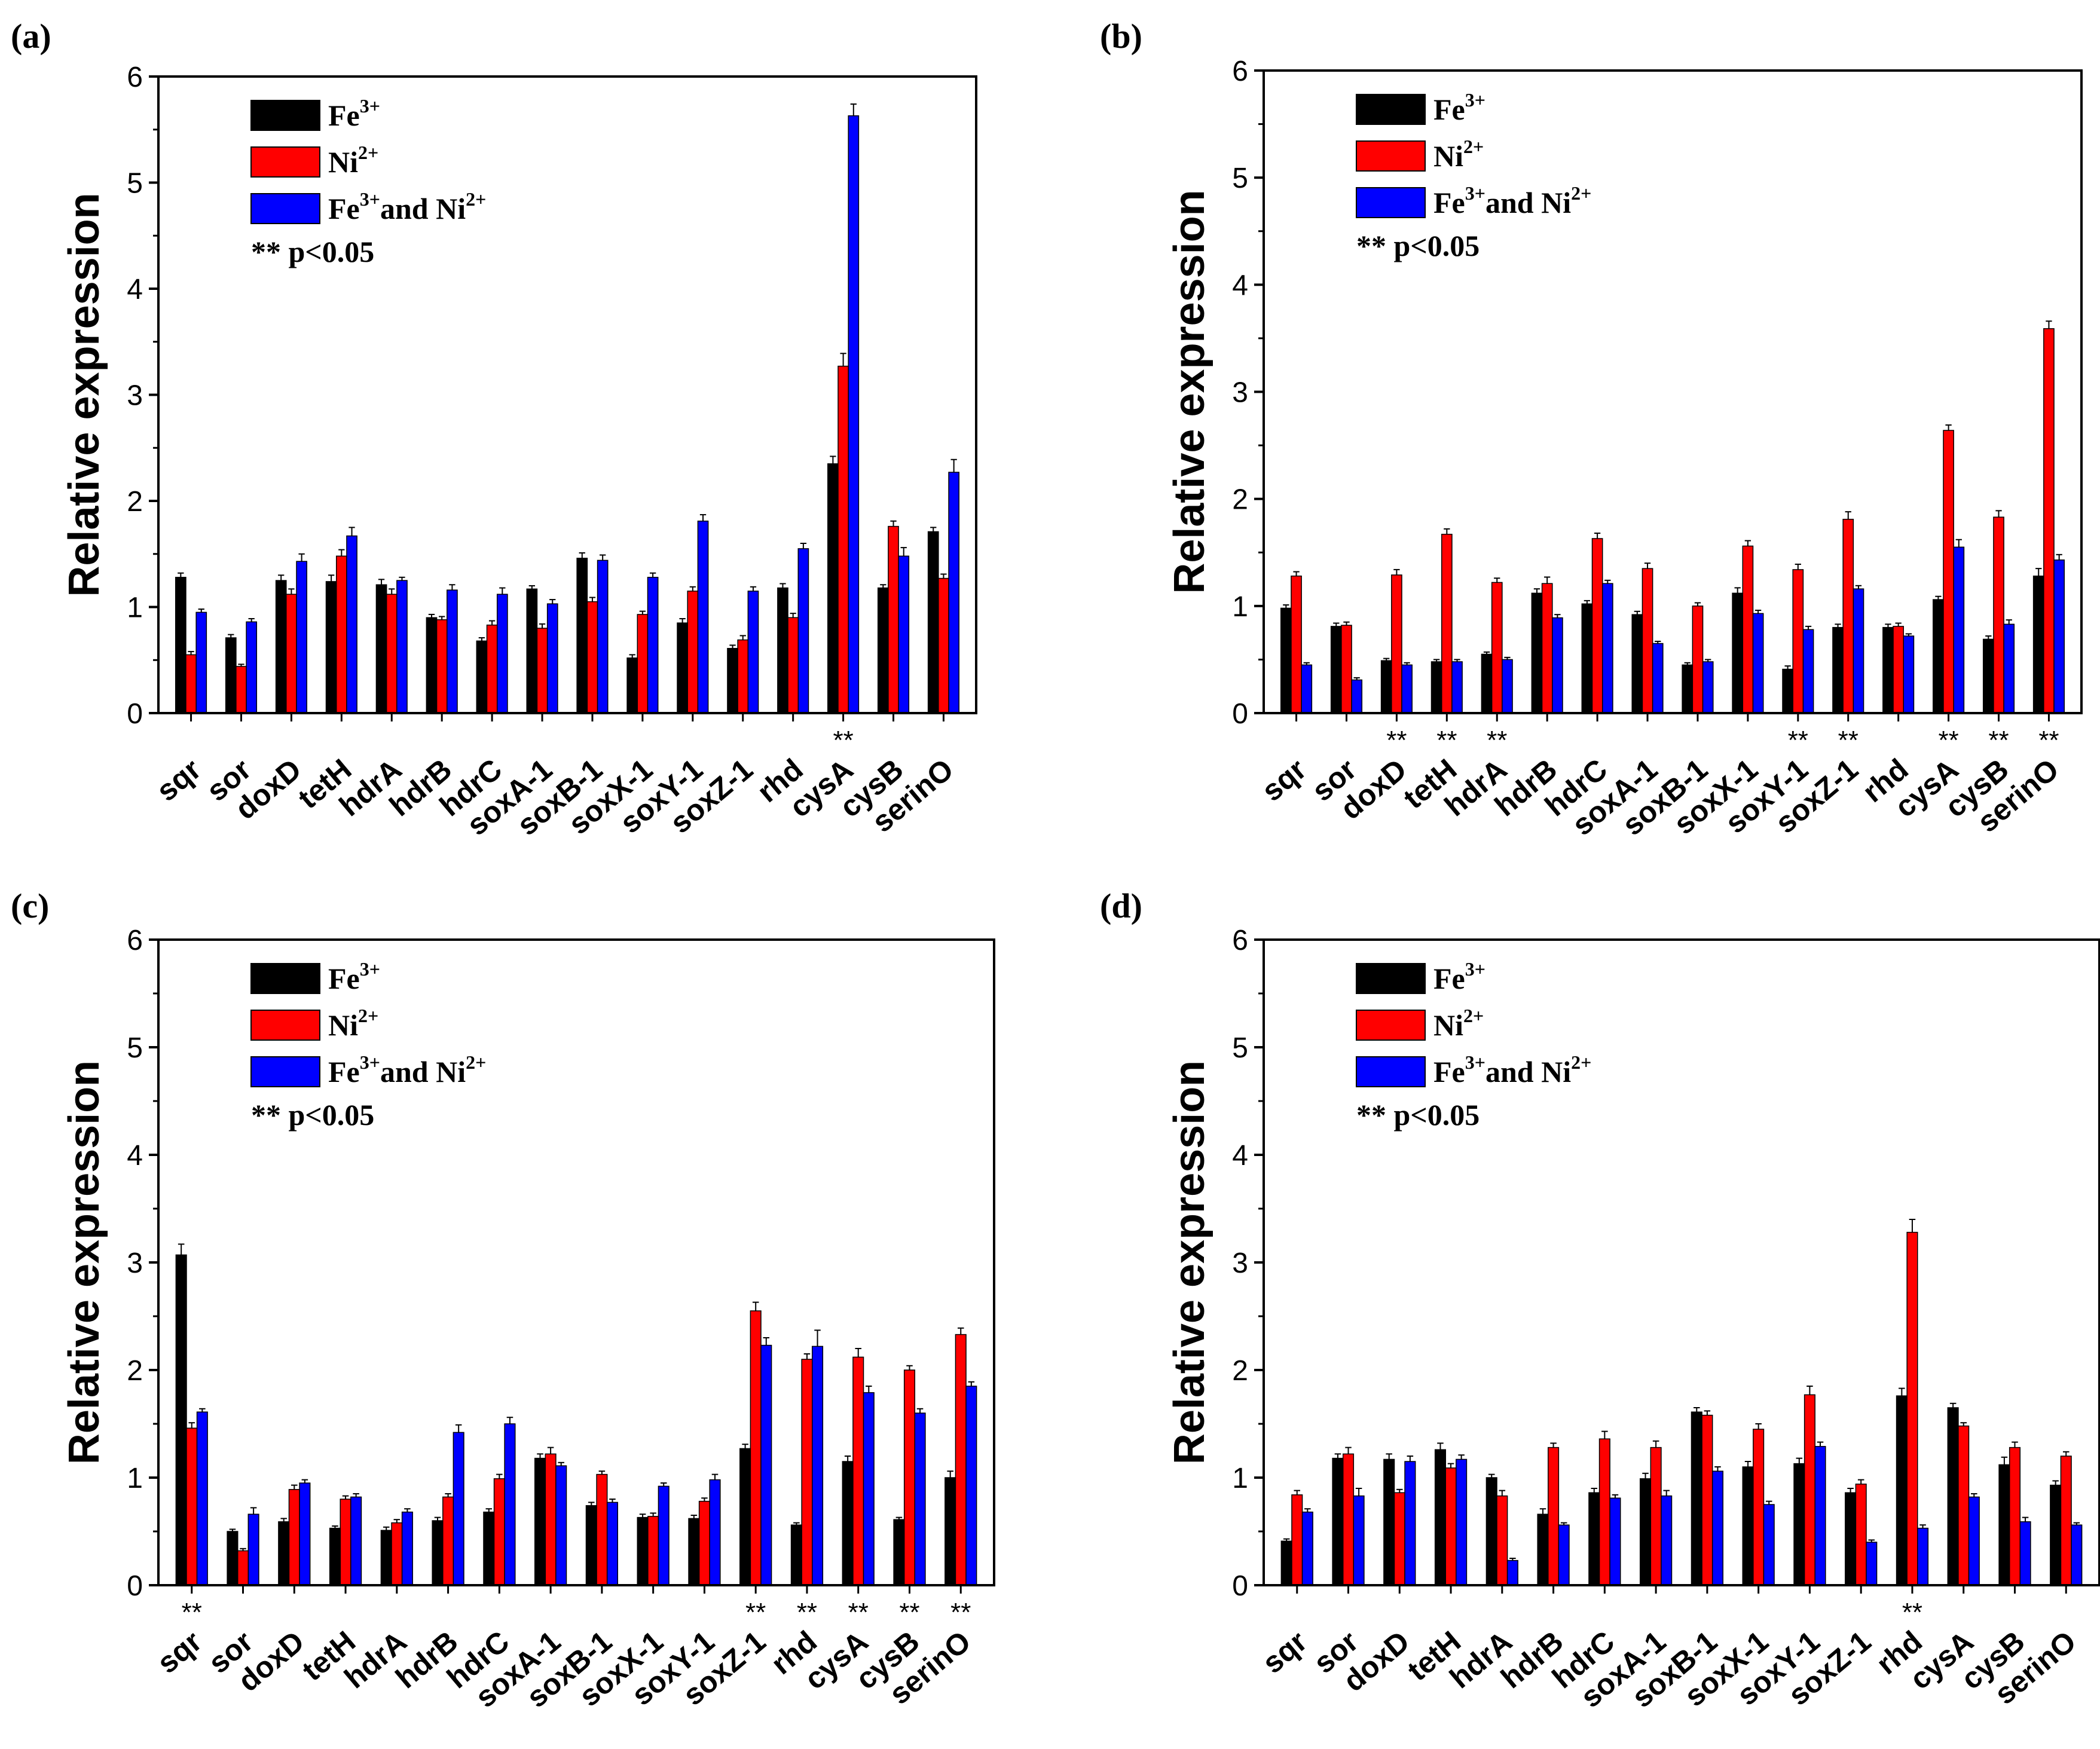 The image size is (2100, 1749). What do you see at coordinates (1459, 108) in the screenshot?
I see `legend-label: Fe3+` at bounding box center [1459, 108].